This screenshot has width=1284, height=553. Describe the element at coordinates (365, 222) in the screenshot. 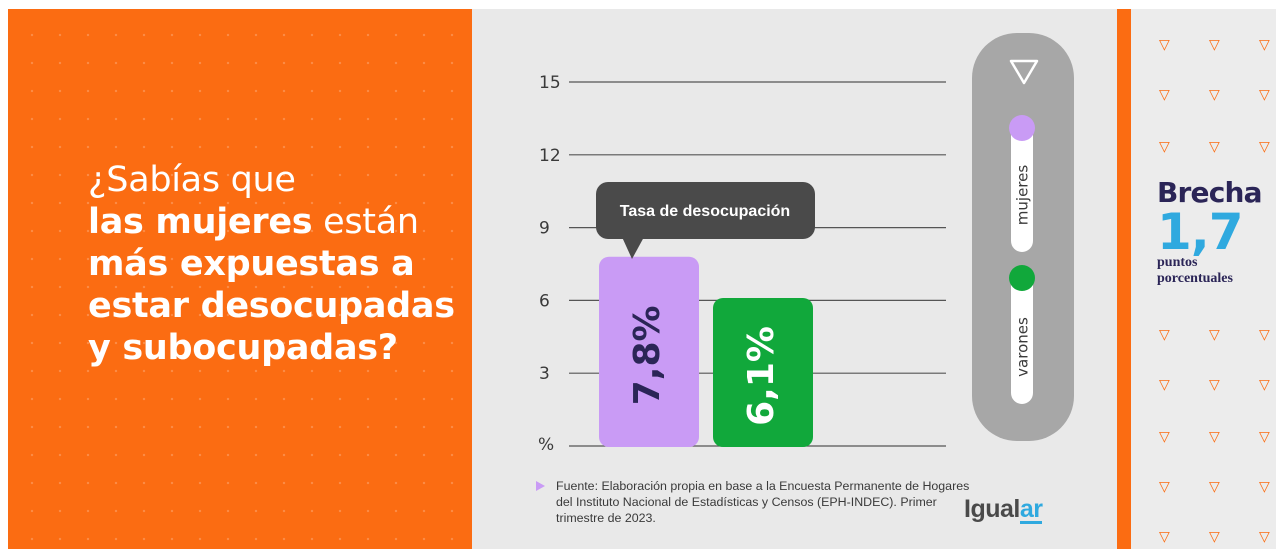

I see `headline-line-2-rest: están` at that location.